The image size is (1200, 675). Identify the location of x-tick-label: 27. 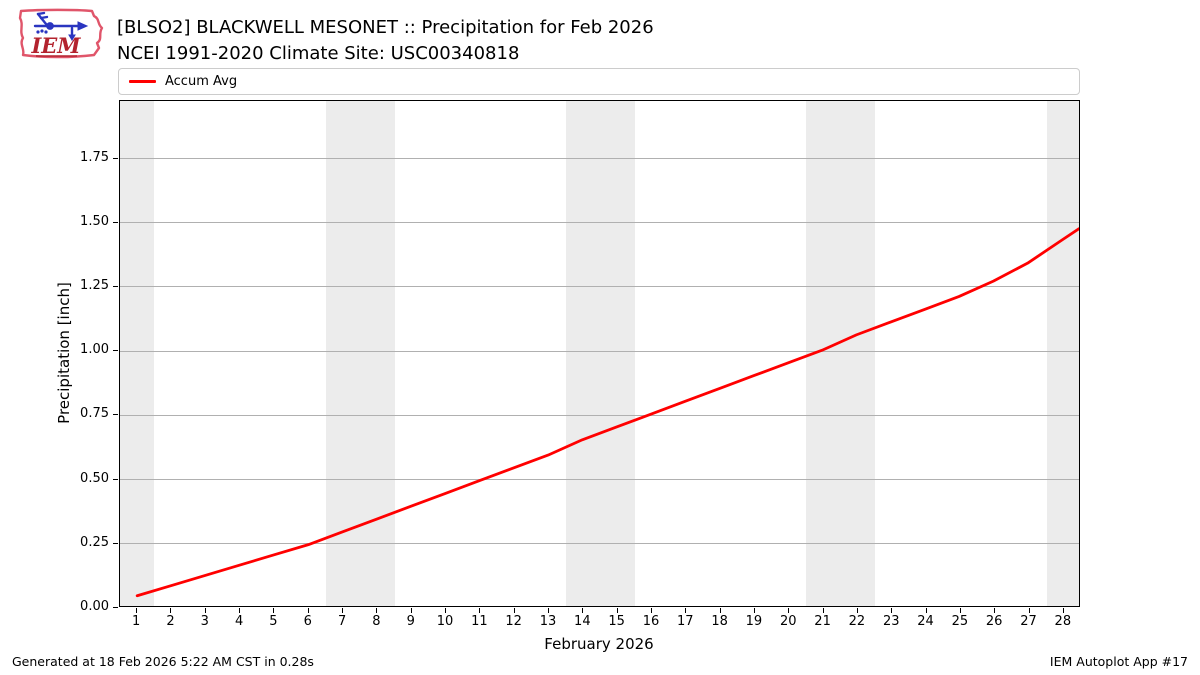
(1028, 621).